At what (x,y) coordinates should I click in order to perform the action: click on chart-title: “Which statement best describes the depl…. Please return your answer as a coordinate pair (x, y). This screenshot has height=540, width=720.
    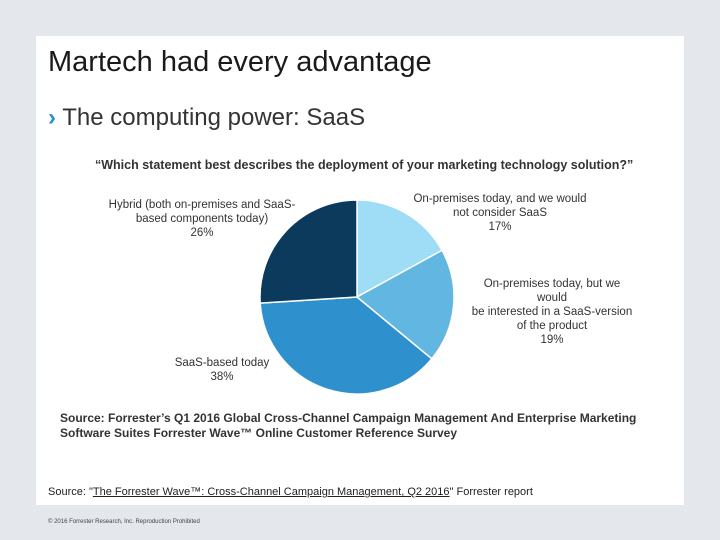
    Looking at the image, I should click on (364, 165).